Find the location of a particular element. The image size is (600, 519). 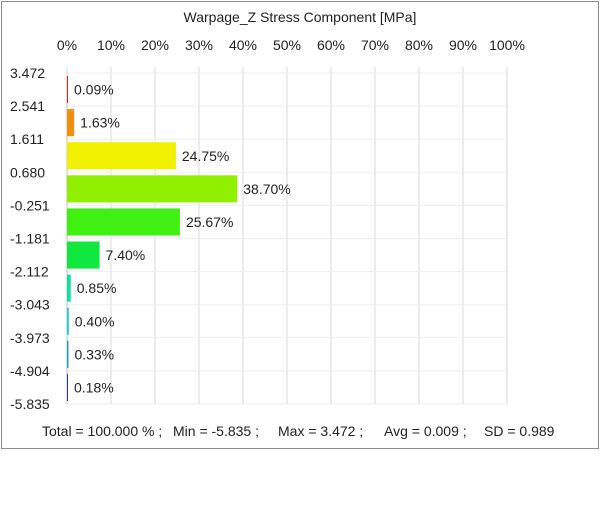

y-tick-label: -3.973 is located at coordinates (30, 338).